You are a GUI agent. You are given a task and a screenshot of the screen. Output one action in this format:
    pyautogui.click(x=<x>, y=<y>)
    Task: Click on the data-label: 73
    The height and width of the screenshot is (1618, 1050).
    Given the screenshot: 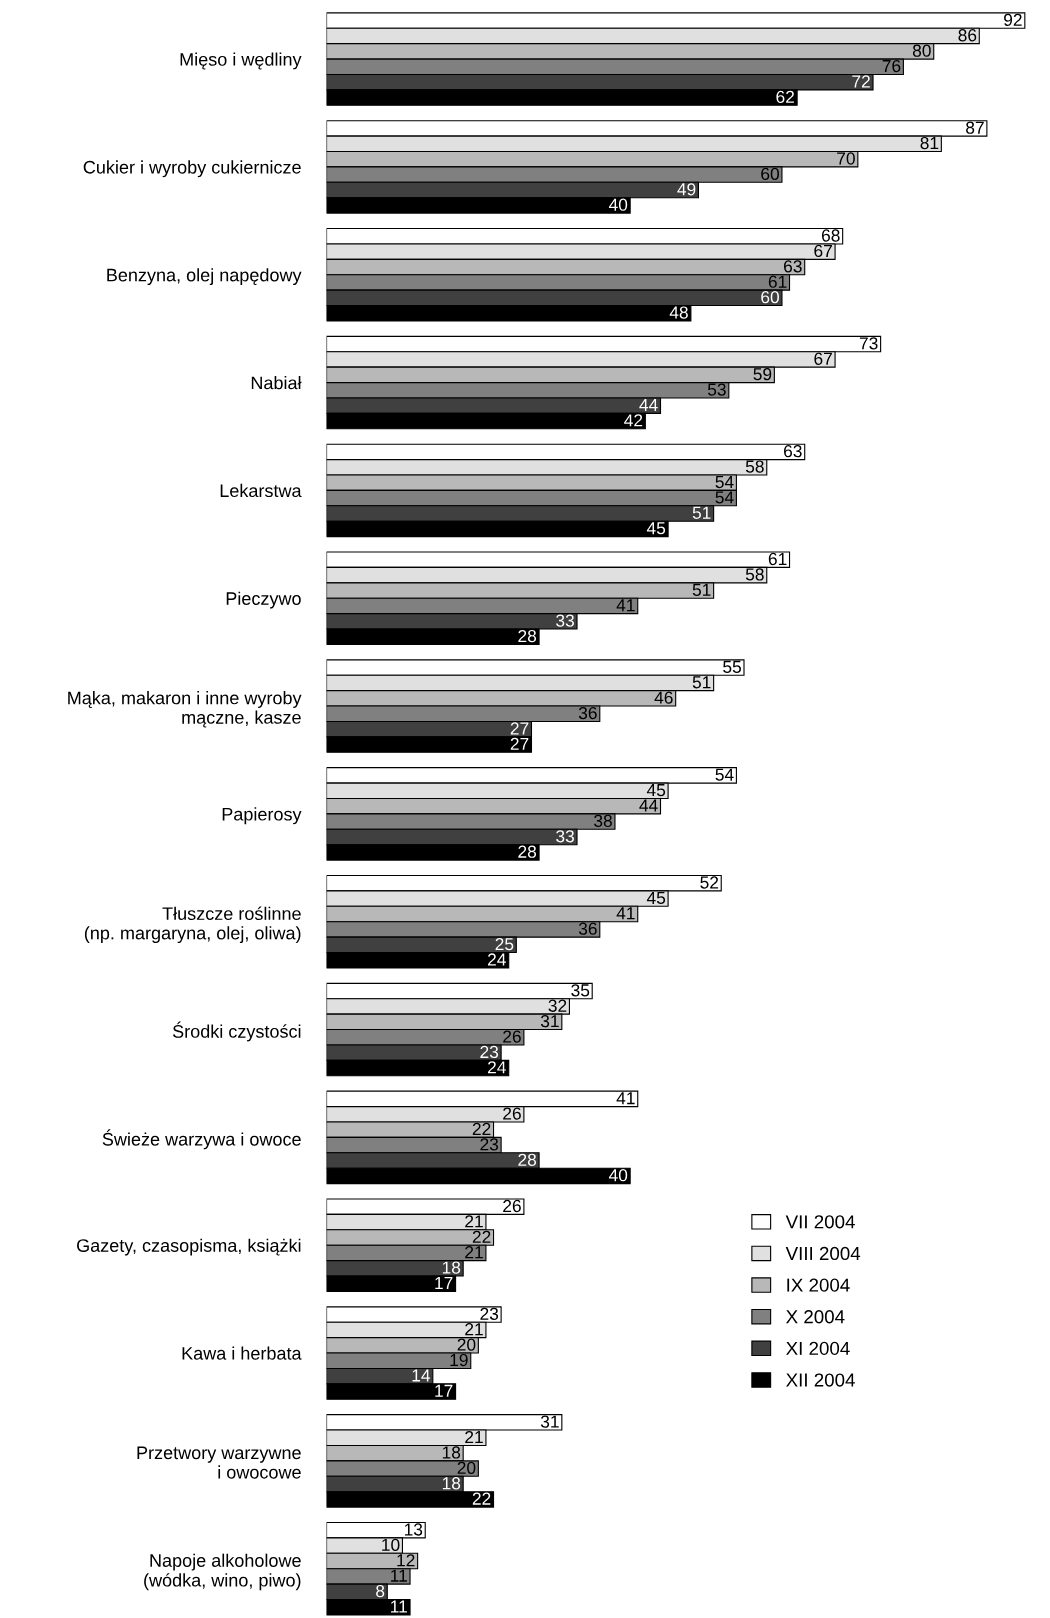 What is the action you would take?
    pyautogui.click(x=868, y=343)
    